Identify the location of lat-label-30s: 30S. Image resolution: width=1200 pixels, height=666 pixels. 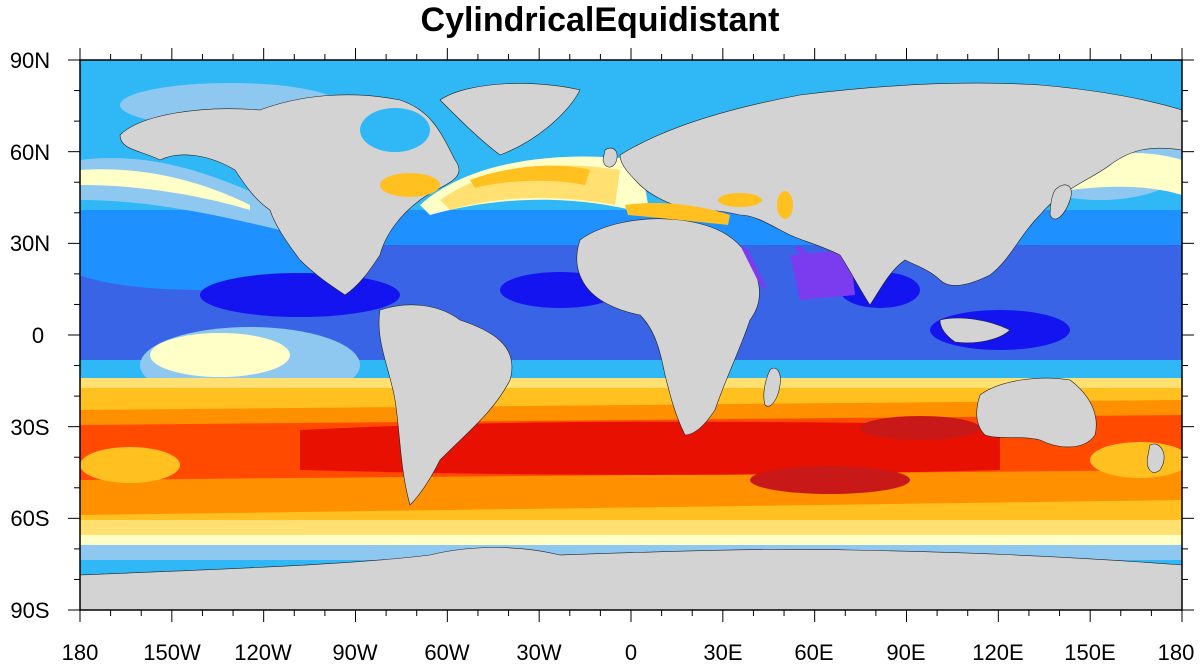
(29, 427).